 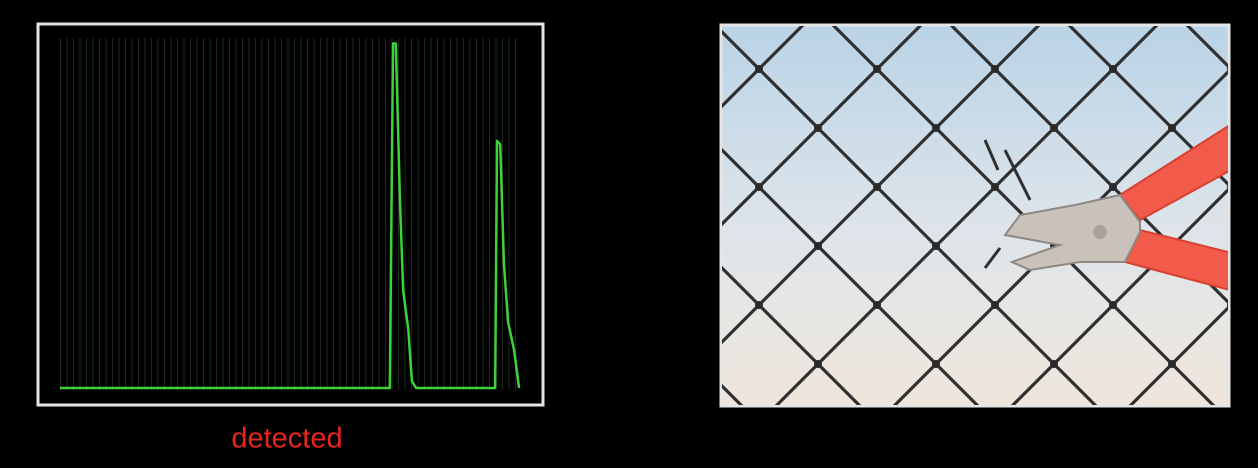 What do you see at coordinates (1115, 208) in the screenshot?
I see `pliers` at bounding box center [1115, 208].